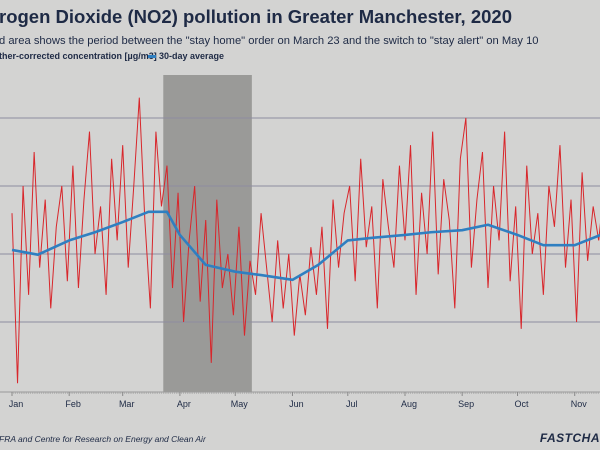 This screenshot has height=450, width=600. Describe the element at coordinates (240, 404) in the screenshot. I see `x-tick-label: May` at that location.